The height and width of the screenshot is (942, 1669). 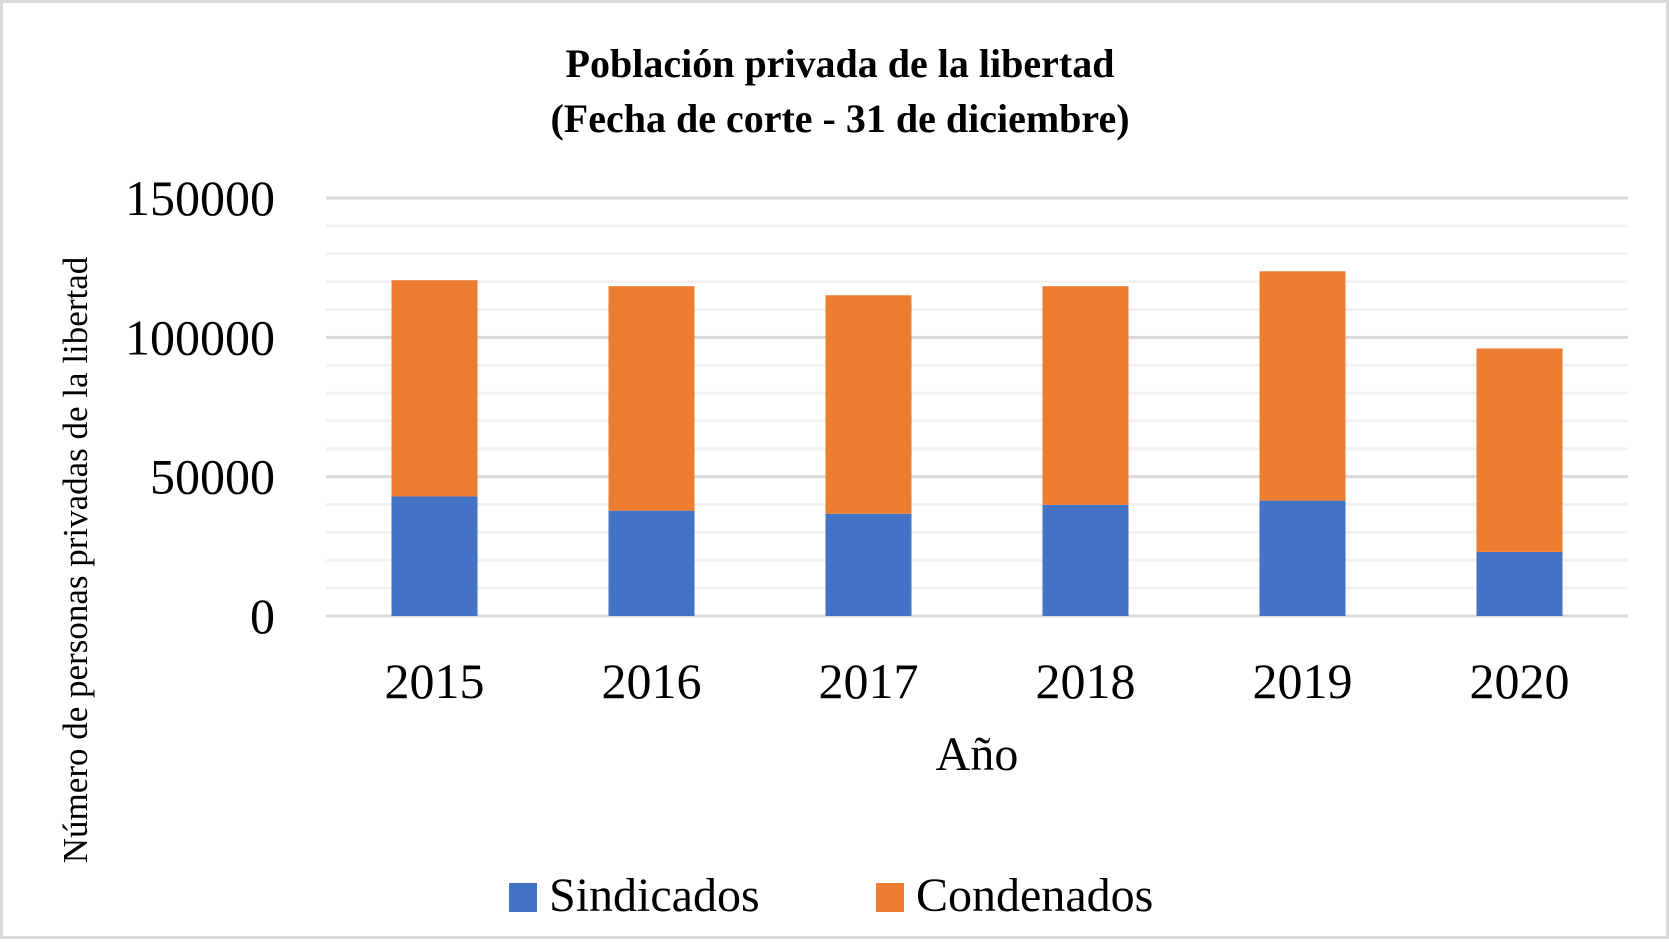 What do you see at coordinates (200, 337) in the screenshot?
I see `y-tick-label: 100000` at bounding box center [200, 337].